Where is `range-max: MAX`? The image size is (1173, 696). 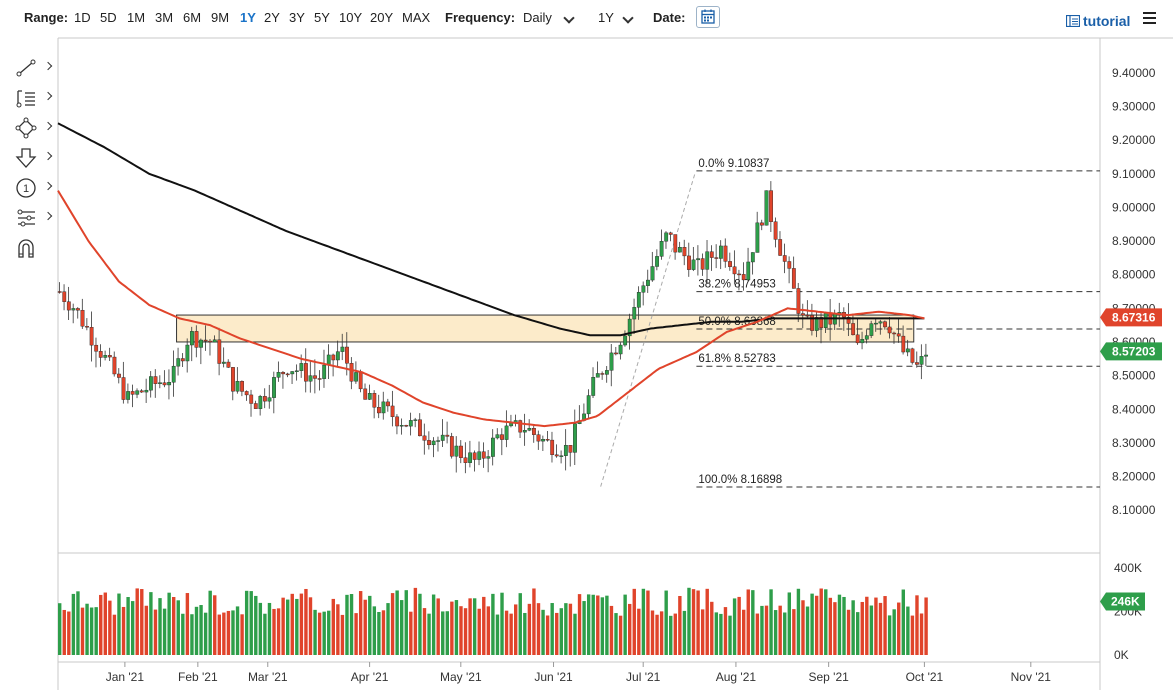
range-max: MAX is located at coordinates (416, 17).